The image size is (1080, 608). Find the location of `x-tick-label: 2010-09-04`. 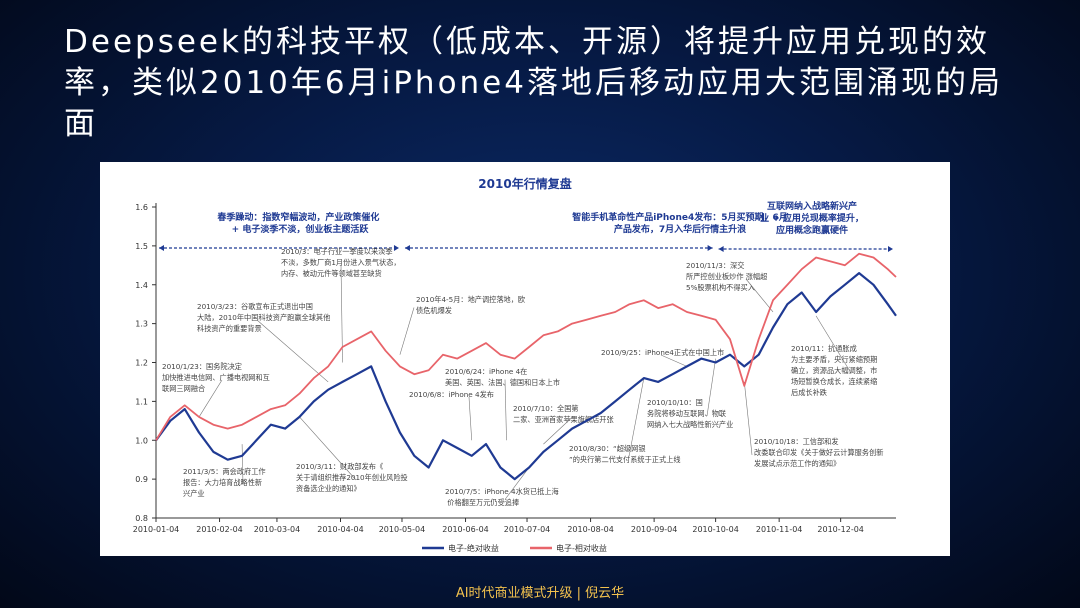

x-tick-label: 2010-09-04 is located at coordinates (654, 529).